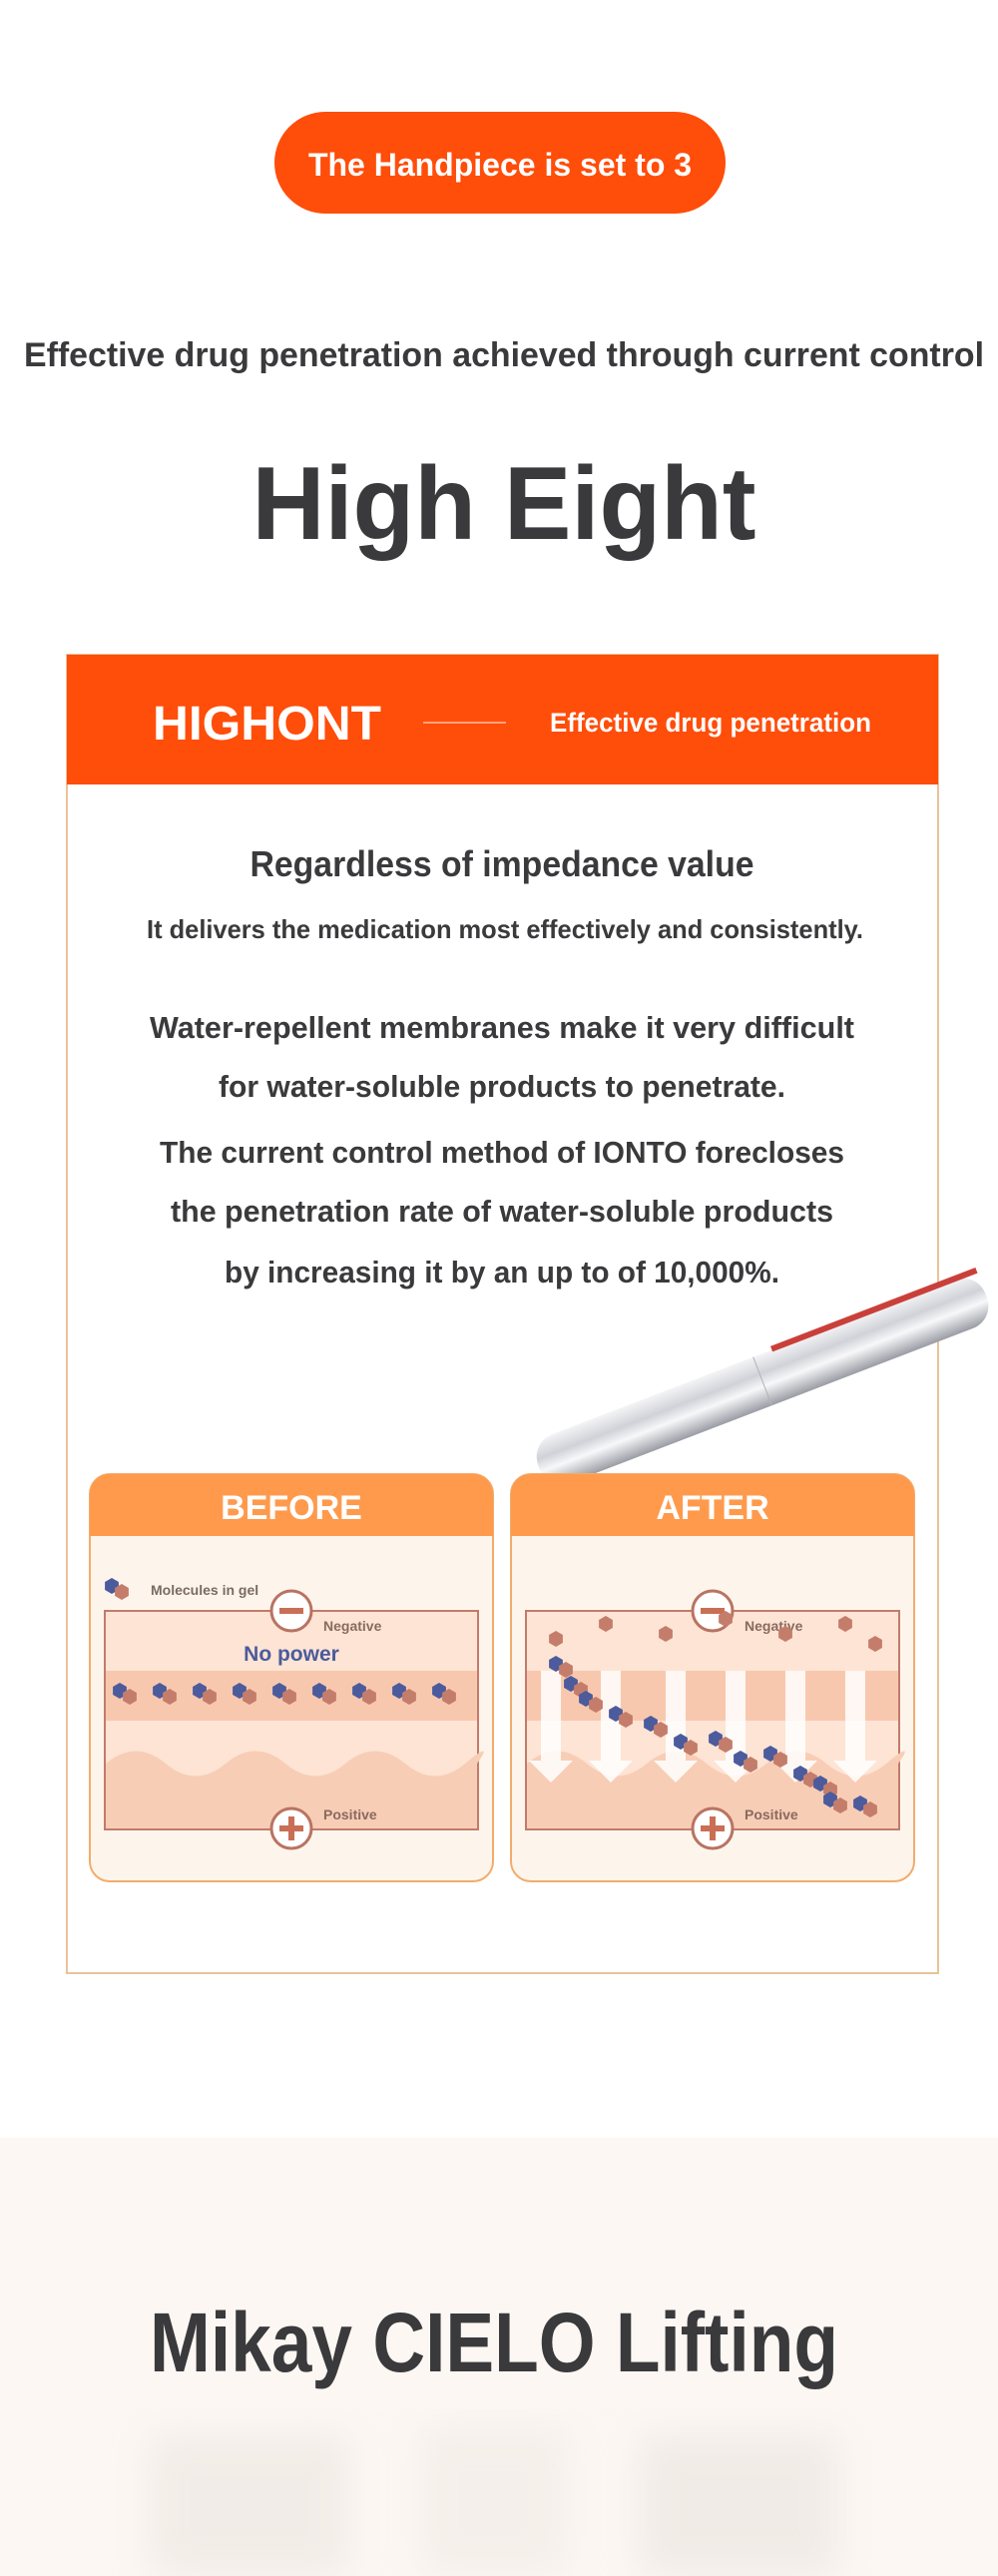  I want to click on pen-joint, so click(762, 1381).